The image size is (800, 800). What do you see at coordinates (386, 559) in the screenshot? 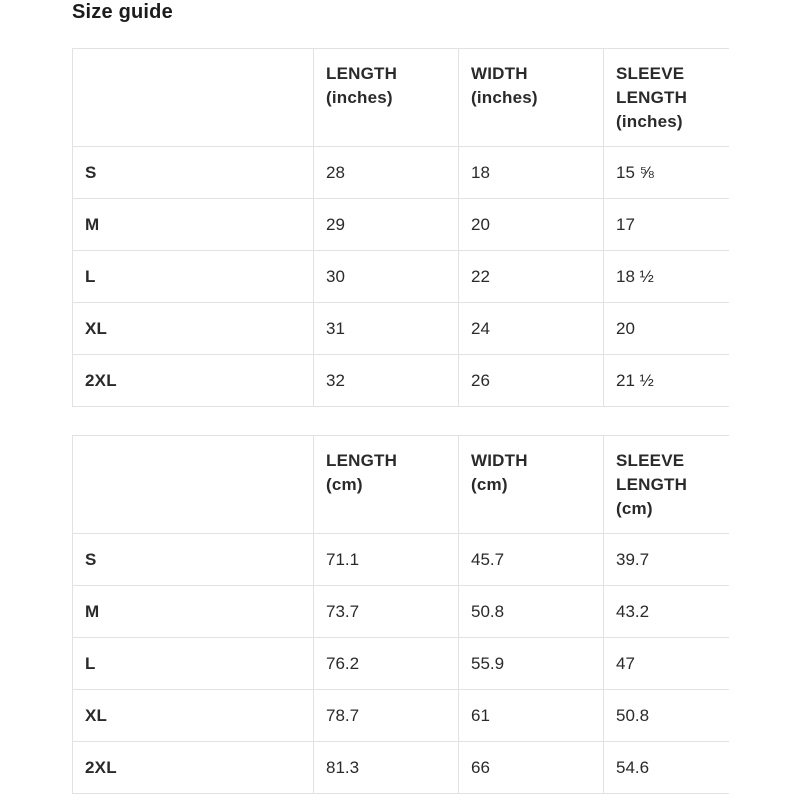
I see `length-value: 71.1` at bounding box center [386, 559].